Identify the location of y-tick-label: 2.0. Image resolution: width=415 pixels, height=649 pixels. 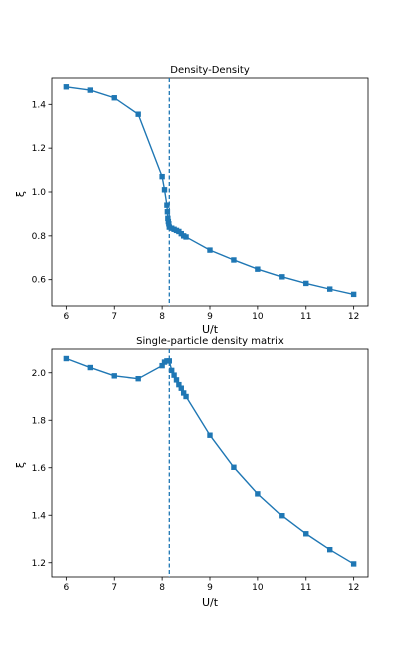
(39, 374).